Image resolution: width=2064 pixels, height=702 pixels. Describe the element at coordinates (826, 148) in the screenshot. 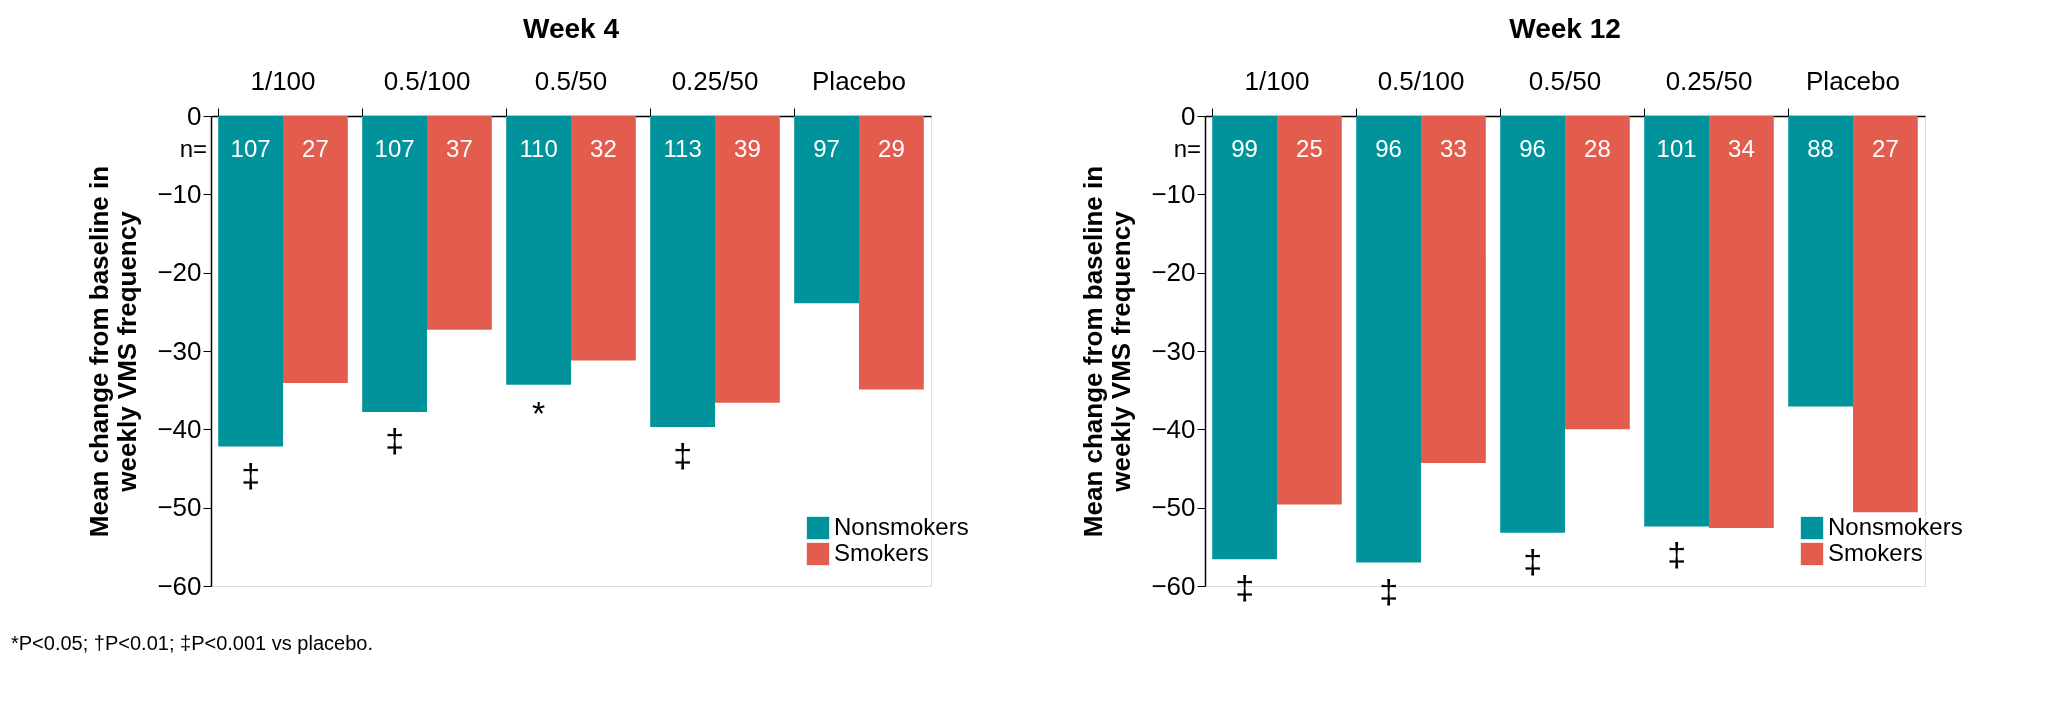

I see `annotation: 97` at that location.